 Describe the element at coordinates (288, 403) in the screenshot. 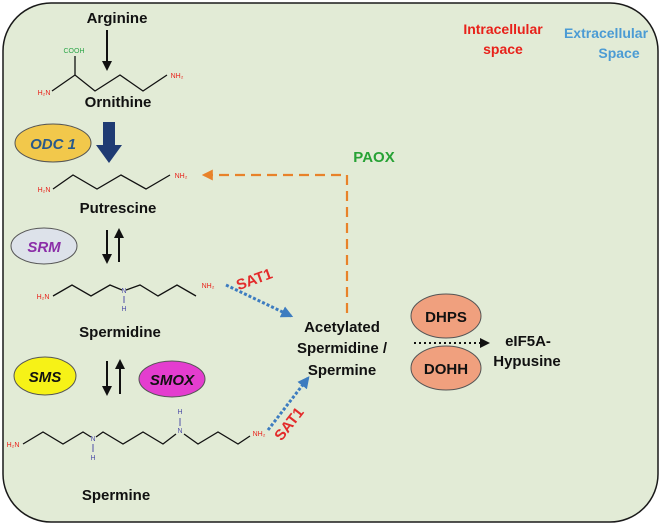

I see `sat1-spermine-arrow` at that location.